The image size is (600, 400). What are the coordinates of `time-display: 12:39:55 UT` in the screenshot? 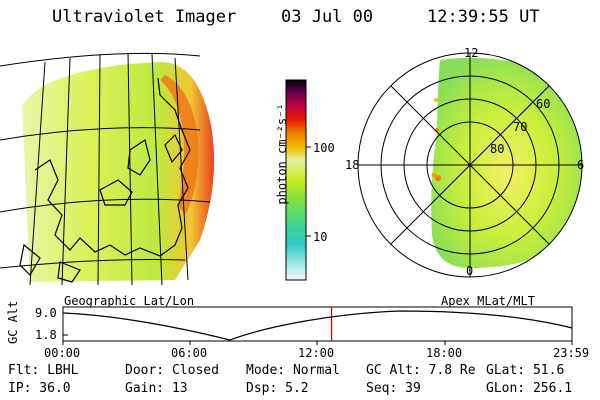 It's located at (483, 17).